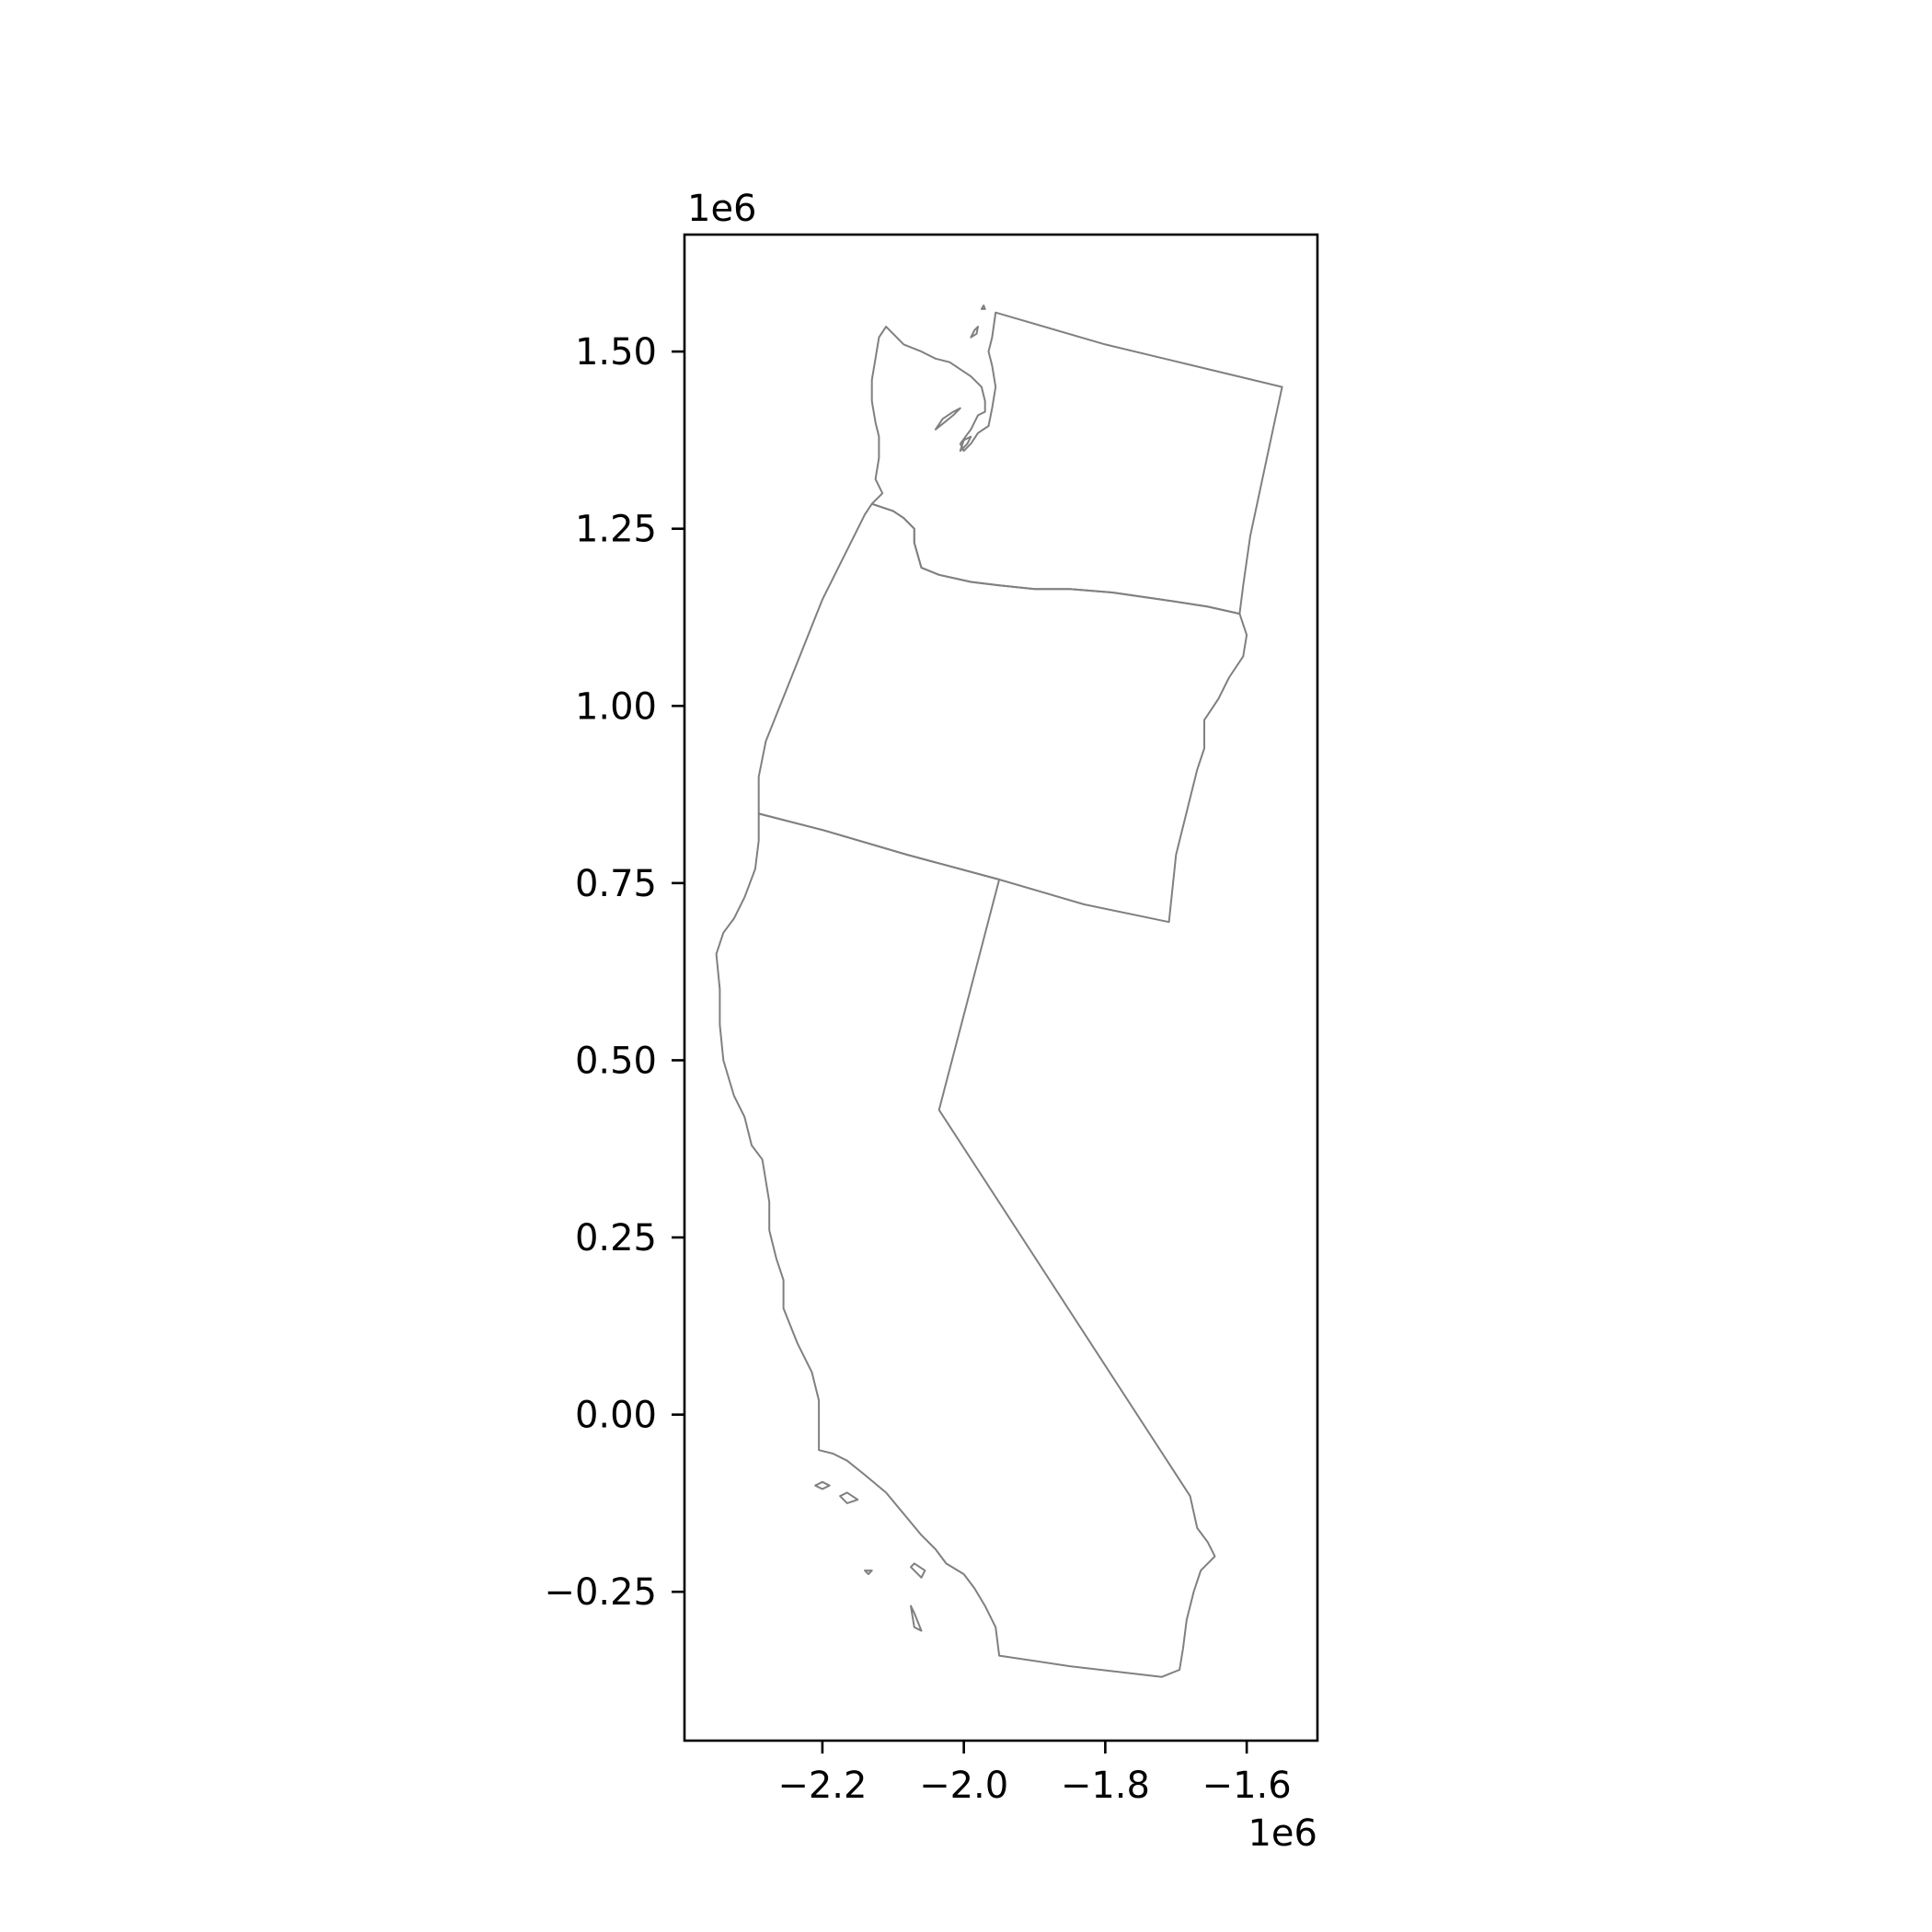 This screenshot has width=1932, height=1932. I want to click on x-tick-label: −1.8, so click(1105, 1786).